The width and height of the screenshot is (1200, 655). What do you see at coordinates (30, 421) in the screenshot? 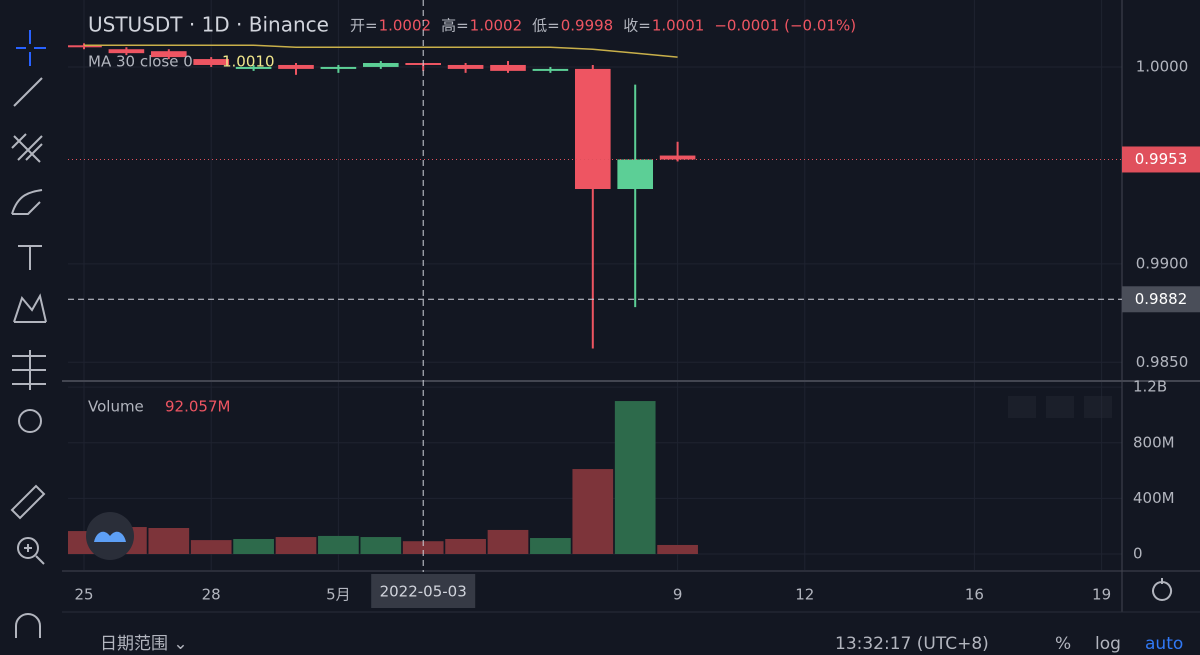
I see `icon-tool` at bounding box center [30, 421].